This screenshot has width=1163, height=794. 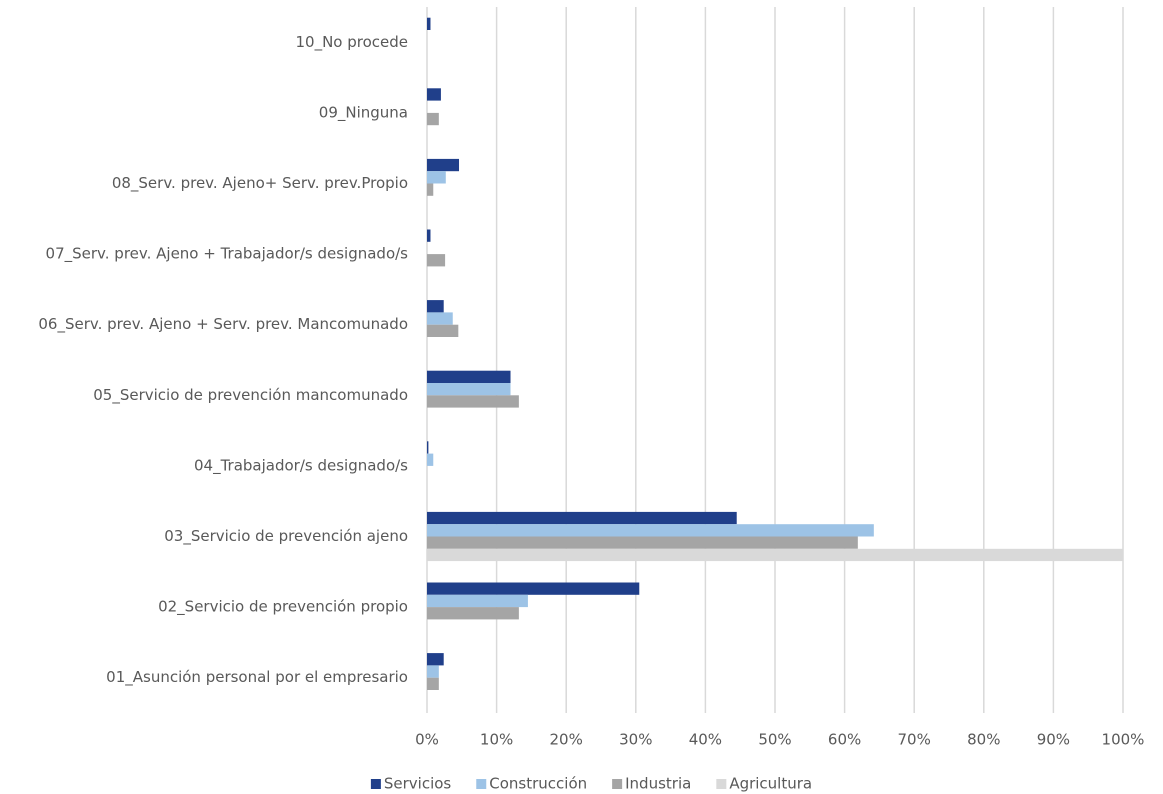 I want to click on y-tick-label: 03_Servicio de prevención ajeno, so click(x=286, y=536).